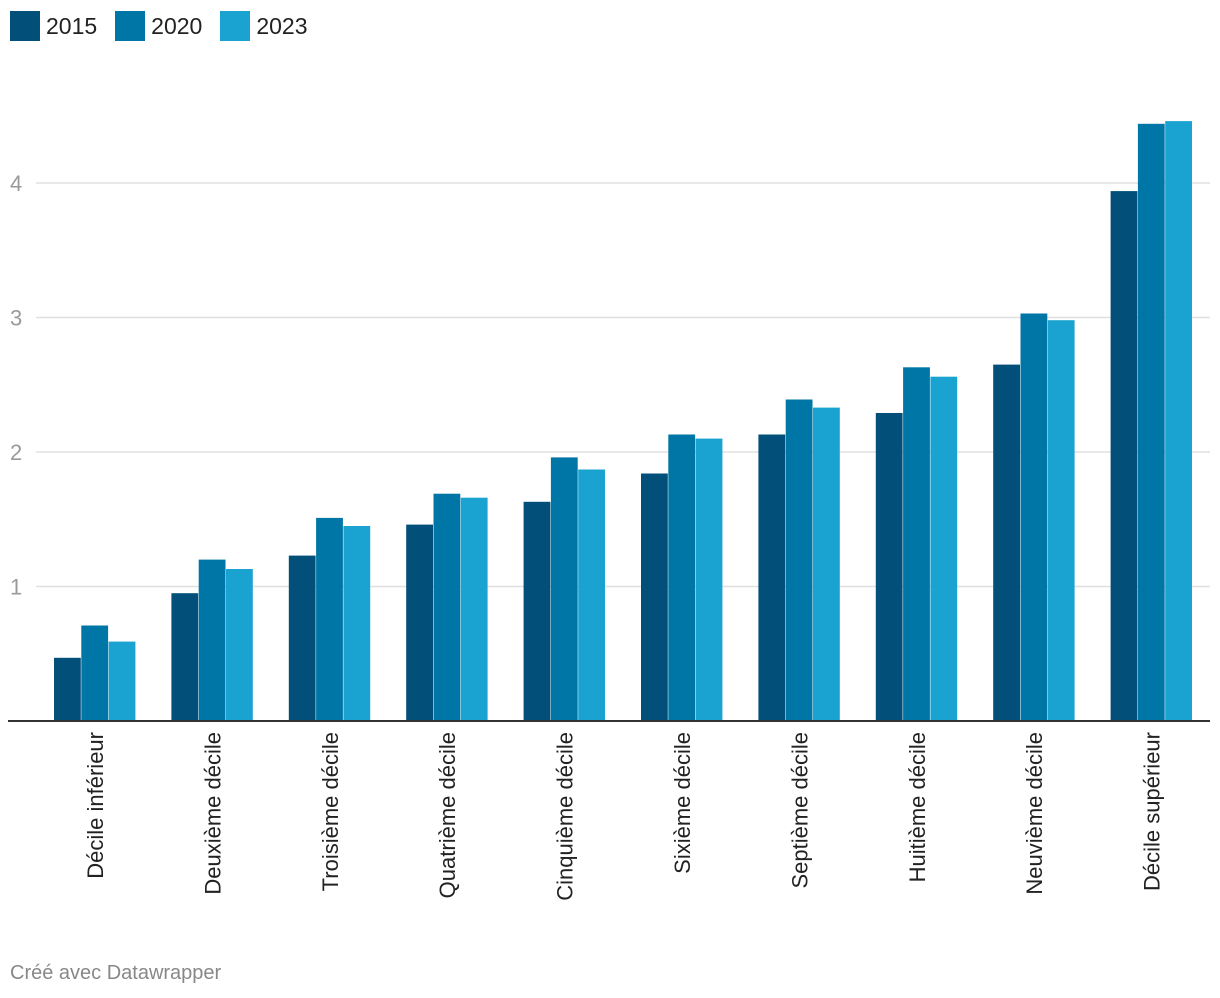 The width and height of the screenshot is (1220, 998). Describe the element at coordinates (447, 815) in the screenshot. I see `x-tick-label-4: Quatrième décile` at that location.